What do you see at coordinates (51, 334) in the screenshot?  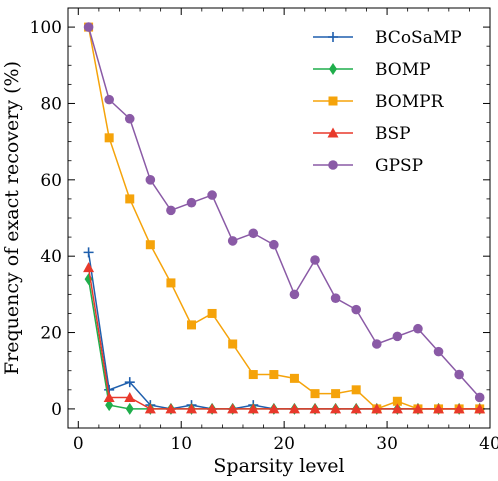 I see `y-tick-label: 20` at bounding box center [51, 334].